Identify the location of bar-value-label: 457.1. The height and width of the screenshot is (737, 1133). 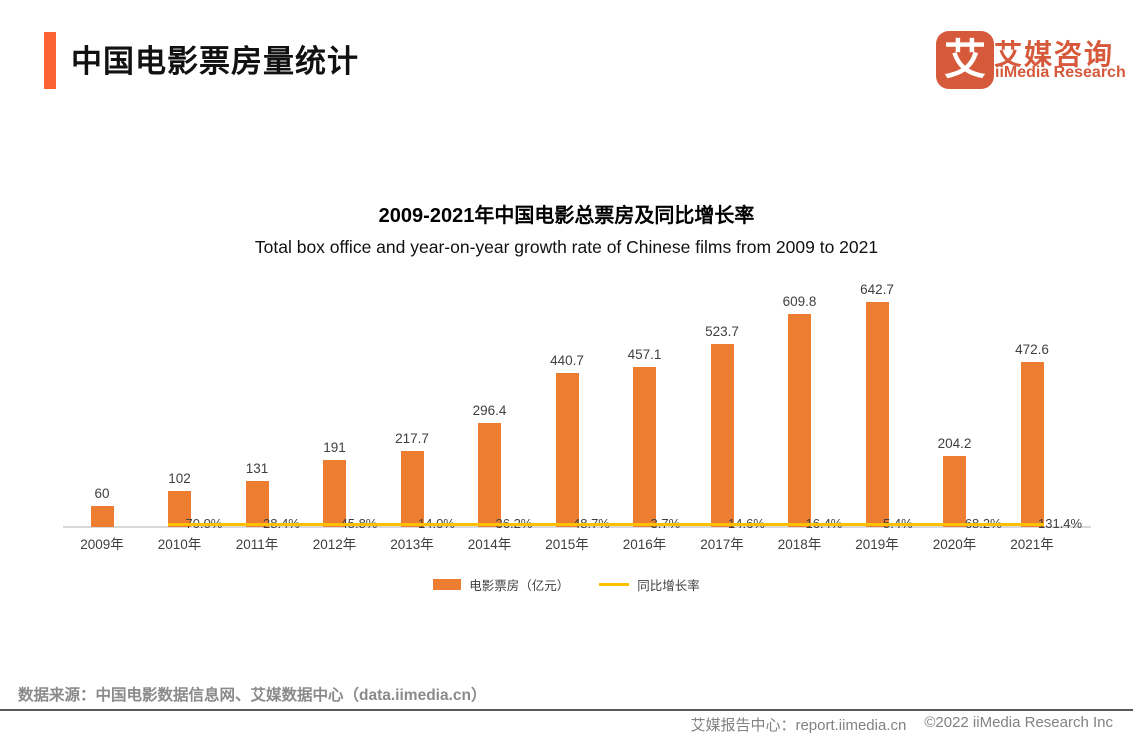
(644, 354).